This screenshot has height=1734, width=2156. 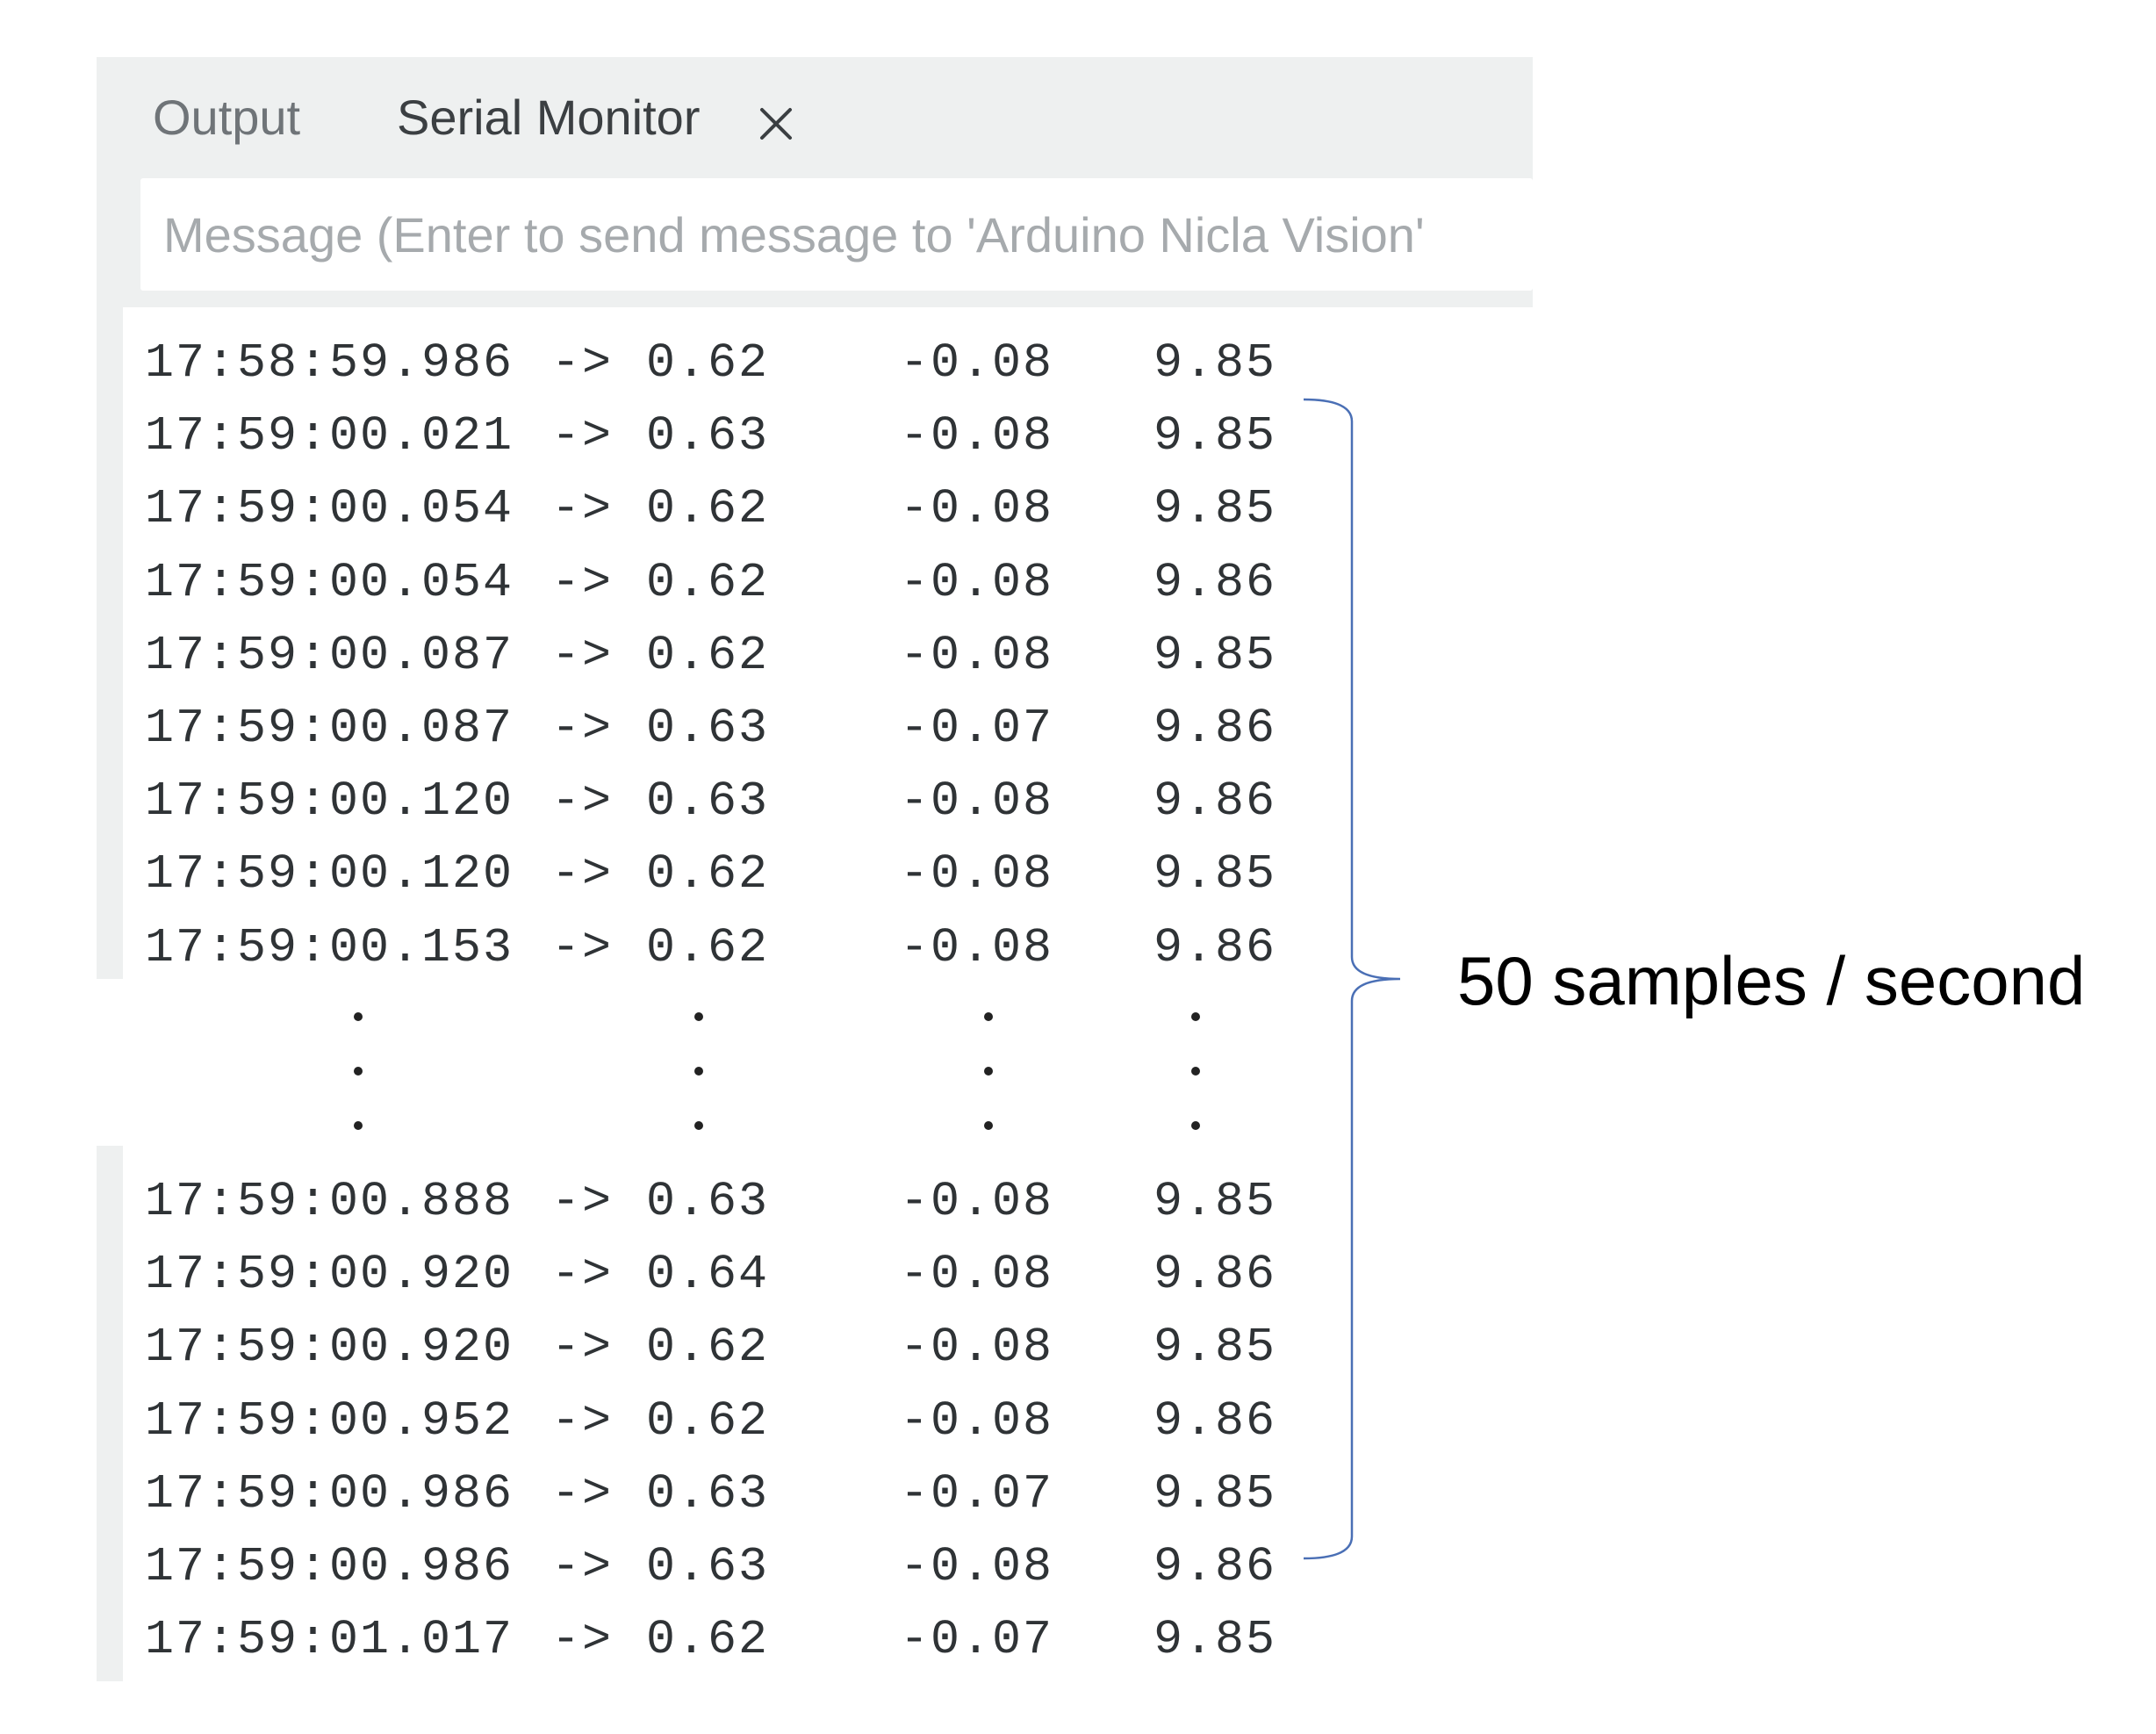 What do you see at coordinates (227, 117) in the screenshot?
I see `tab-output: Output` at bounding box center [227, 117].